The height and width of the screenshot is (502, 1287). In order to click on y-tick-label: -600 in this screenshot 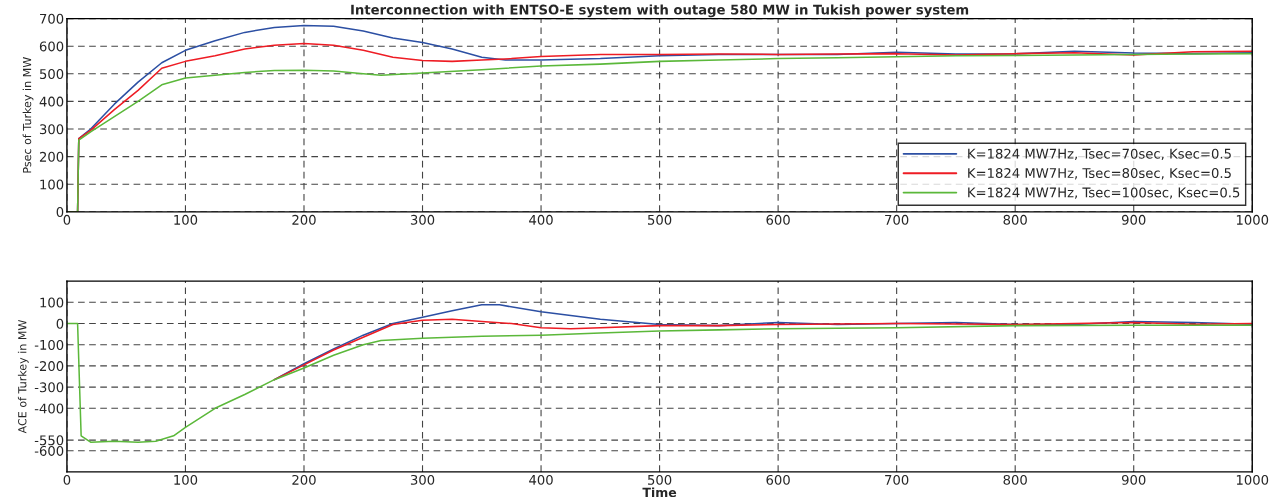, I will do `click(49, 450)`.